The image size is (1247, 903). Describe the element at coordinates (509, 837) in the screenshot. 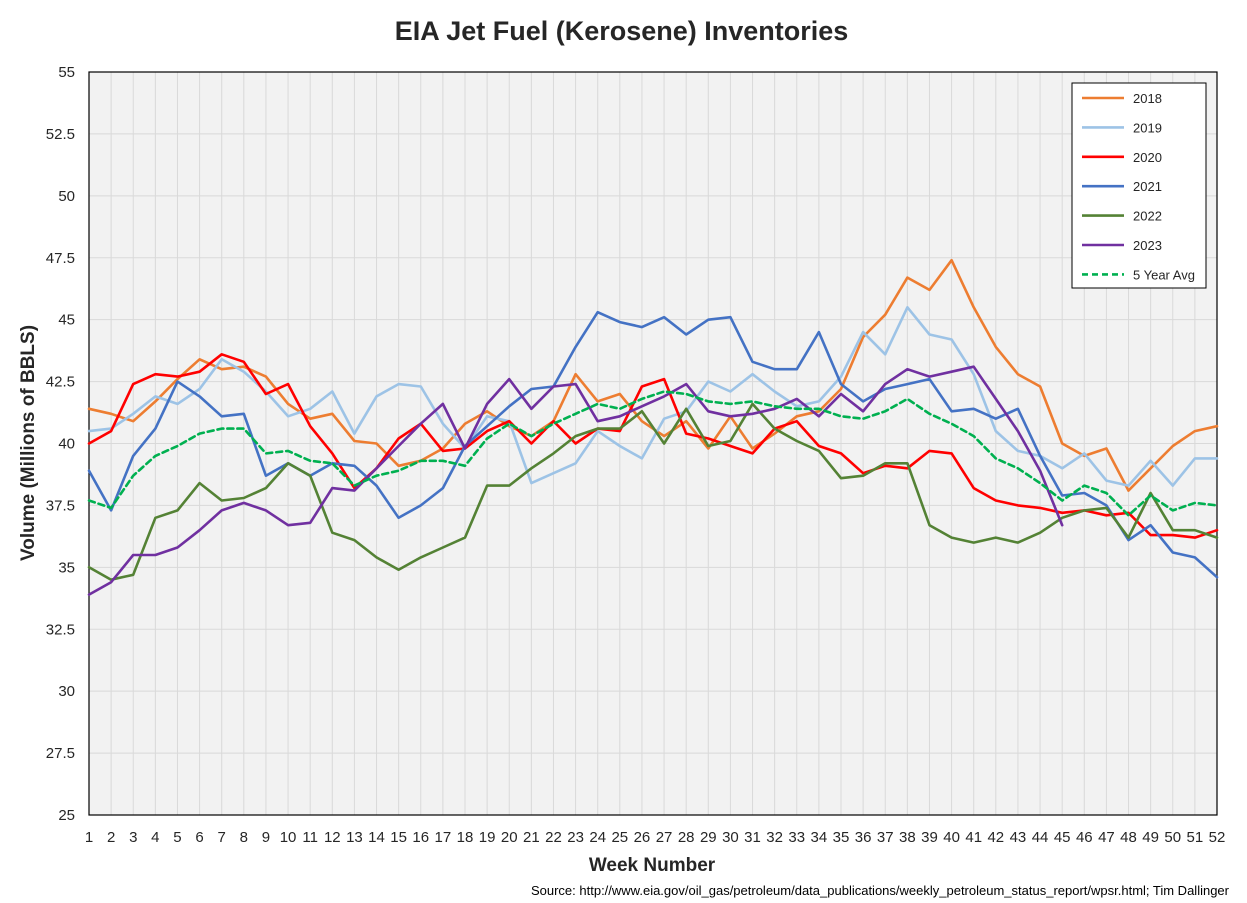

I see `x-tick-label: 20` at that location.